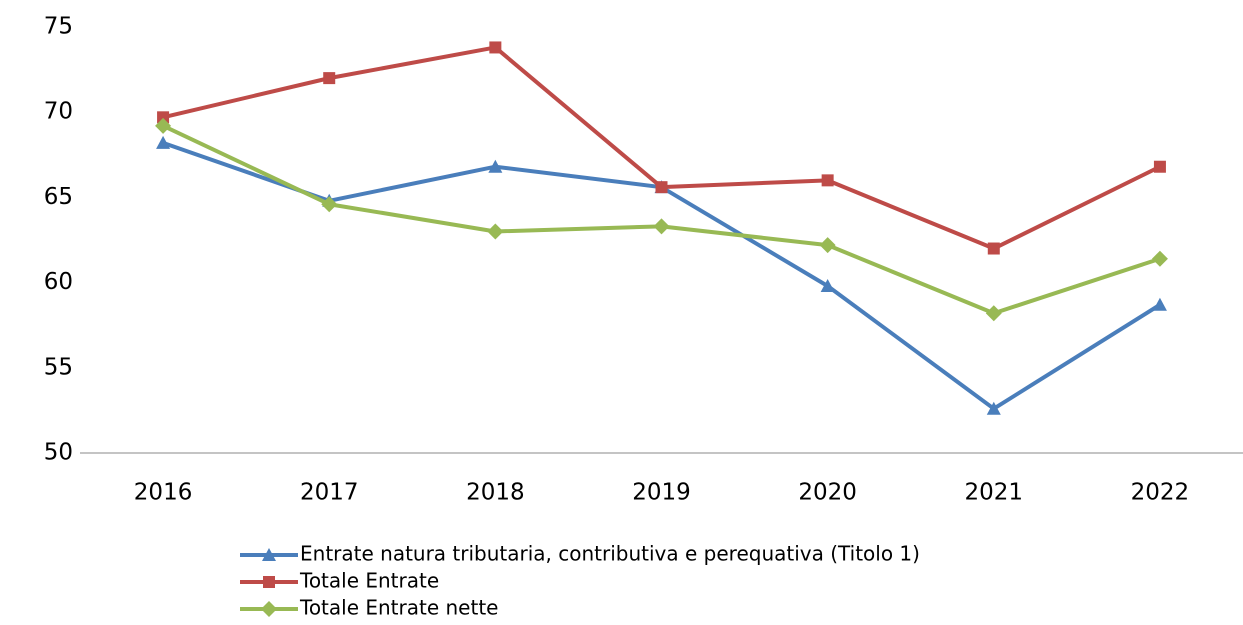  I want to click on legend-label: Totale Entrate nette, so click(398, 608).